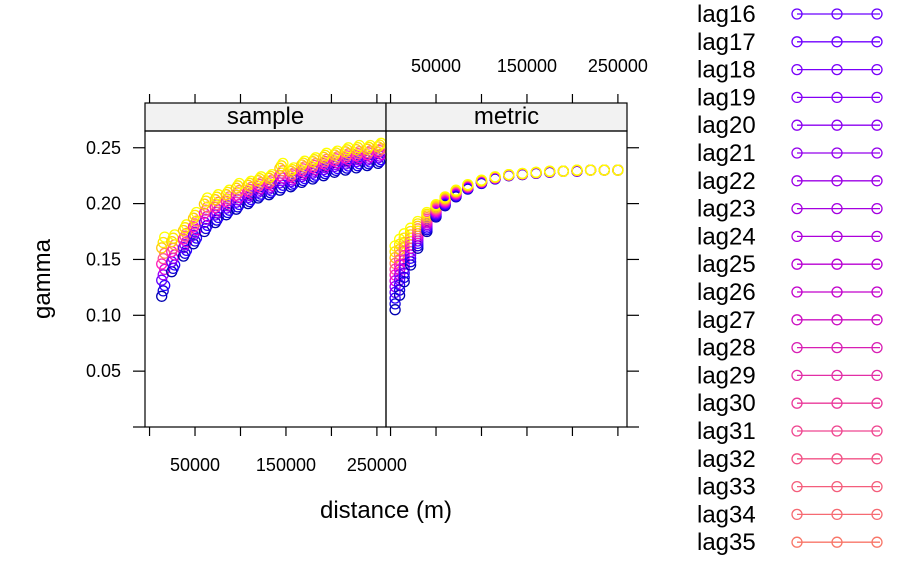 This screenshot has width=908, height=561. Describe the element at coordinates (726, 70) in the screenshot. I see `legend-label: lag18` at that location.